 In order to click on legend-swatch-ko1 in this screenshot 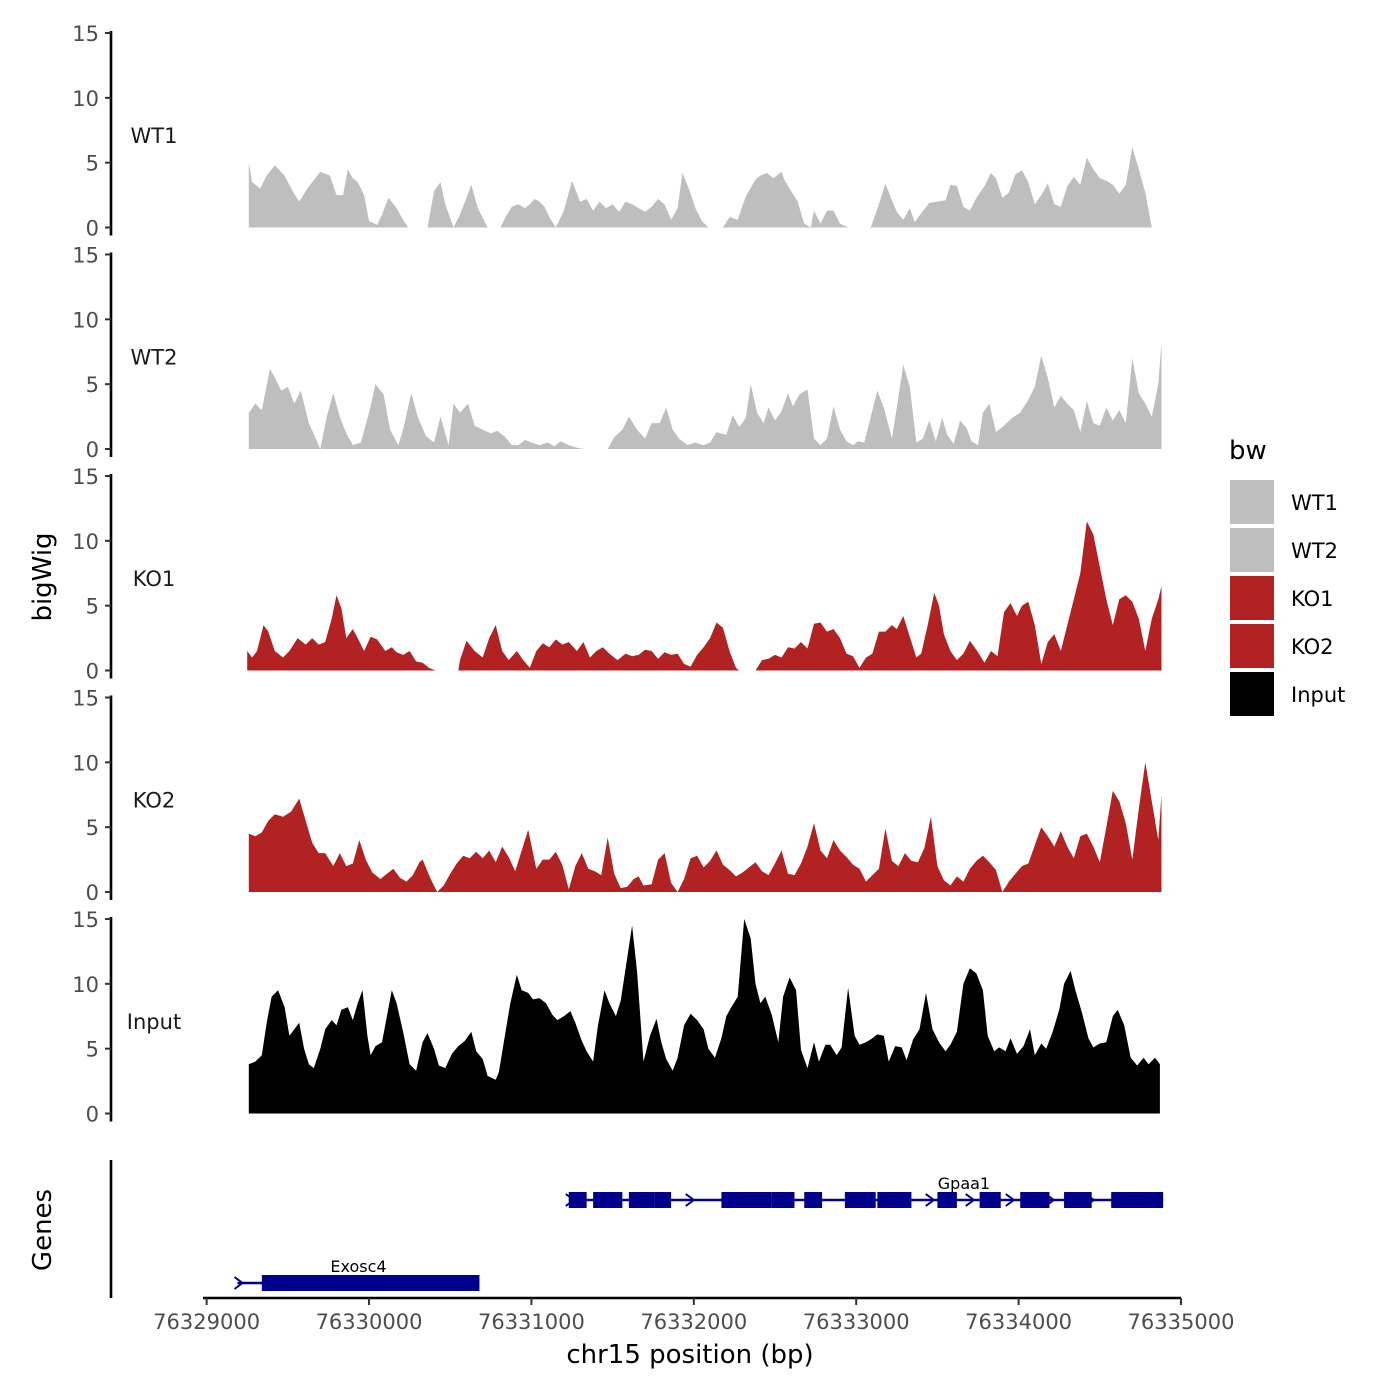, I will do `click(1252, 598)`.